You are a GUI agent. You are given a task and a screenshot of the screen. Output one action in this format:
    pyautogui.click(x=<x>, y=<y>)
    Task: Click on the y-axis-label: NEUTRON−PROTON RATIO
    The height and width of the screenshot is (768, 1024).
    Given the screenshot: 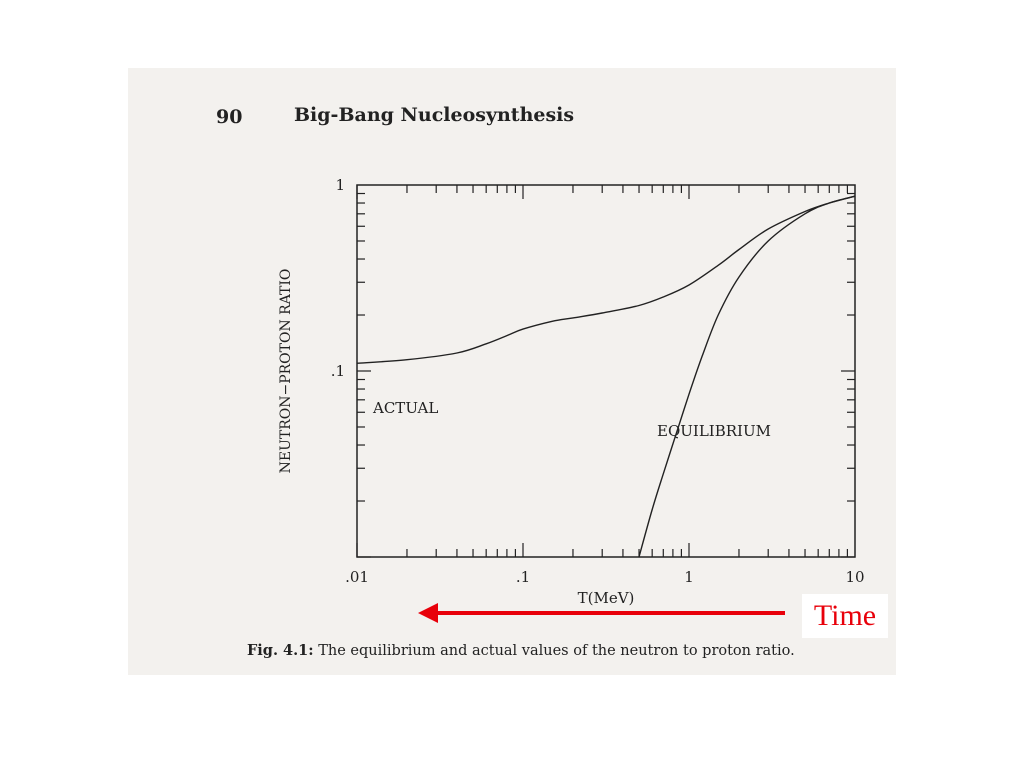 What is the action you would take?
    pyautogui.click(x=286, y=371)
    